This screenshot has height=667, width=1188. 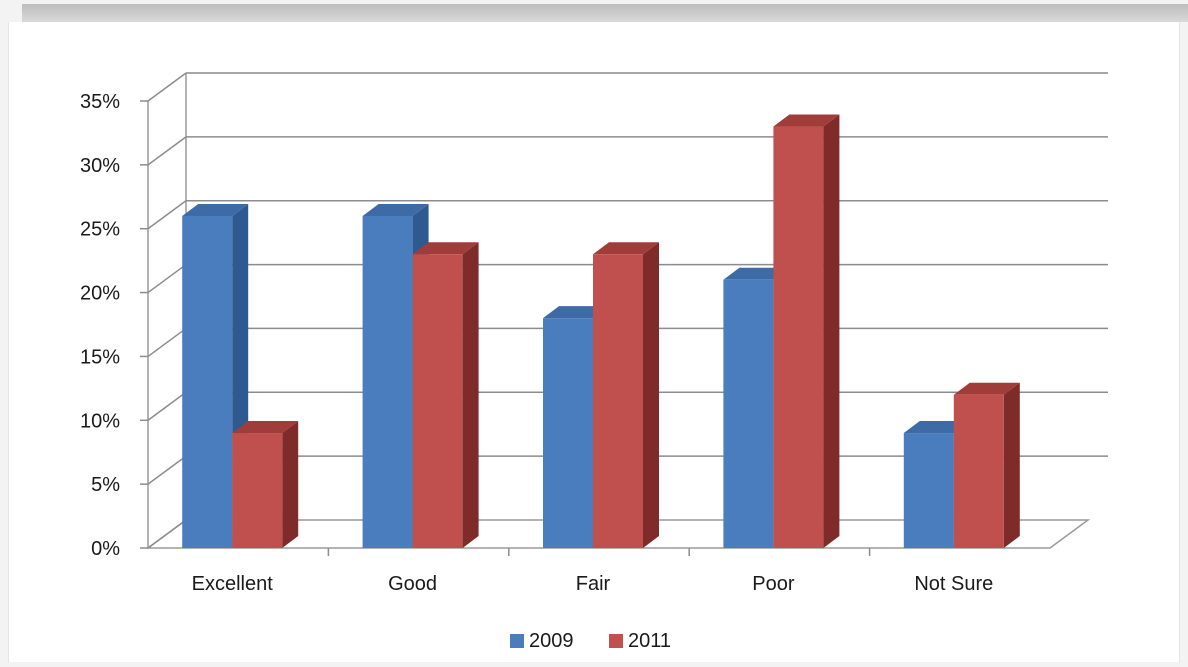 I want to click on x-tick-label: Not Sure, so click(x=953, y=584).